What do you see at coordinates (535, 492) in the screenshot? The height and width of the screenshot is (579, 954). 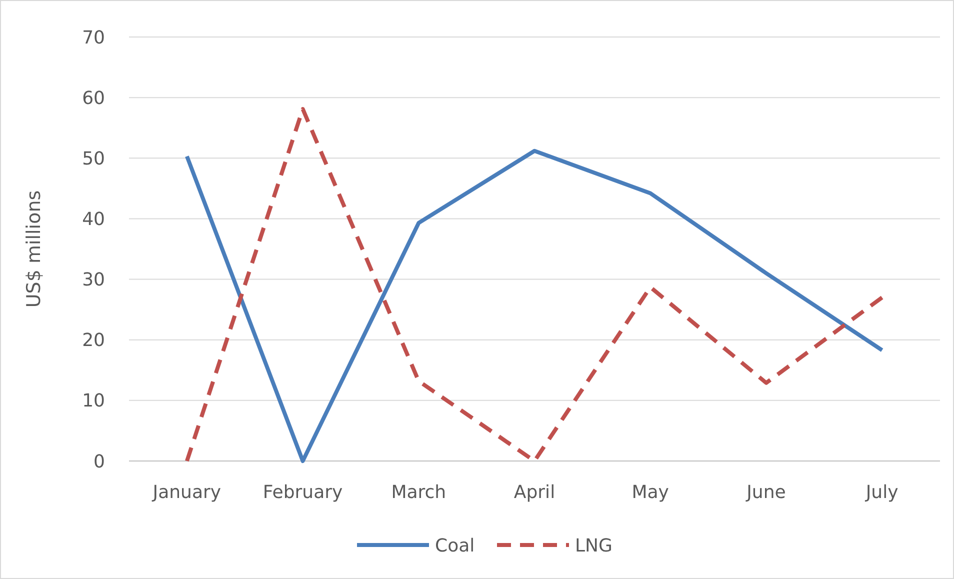 I see `x-tick-label: April` at bounding box center [535, 492].